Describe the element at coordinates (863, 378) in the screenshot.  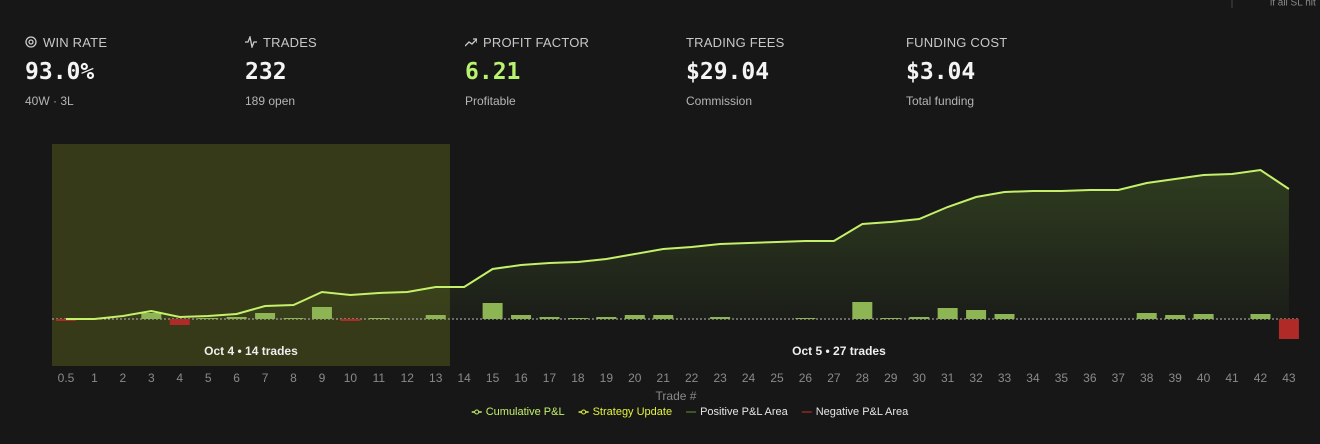
I see `x-tick-label: 28` at that location.